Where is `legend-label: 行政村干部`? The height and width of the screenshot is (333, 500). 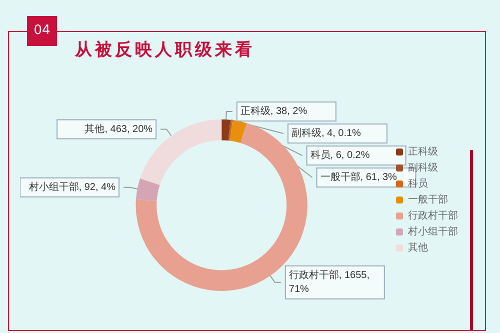
legend-label: 行政村干部 is located at coordinates (433, 216).